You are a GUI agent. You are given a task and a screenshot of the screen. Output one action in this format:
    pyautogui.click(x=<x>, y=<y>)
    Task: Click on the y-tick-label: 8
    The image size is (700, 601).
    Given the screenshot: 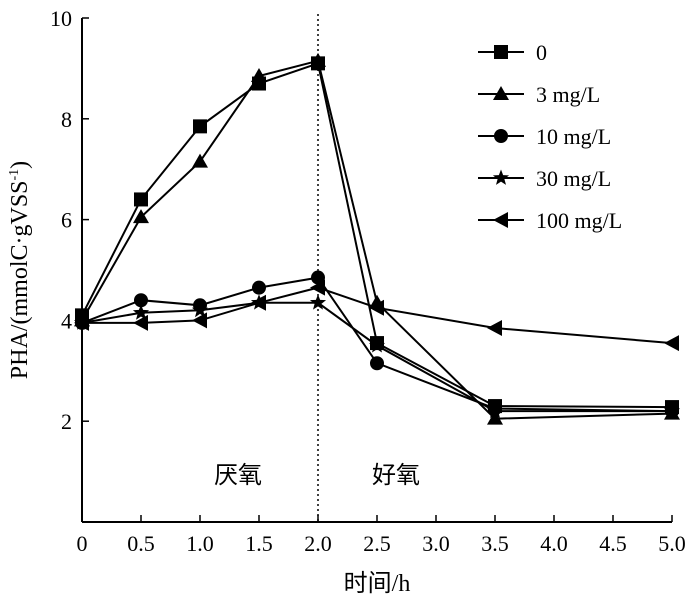 What is the action you would take?
    pyautogui.click(x=66, y=119)
    